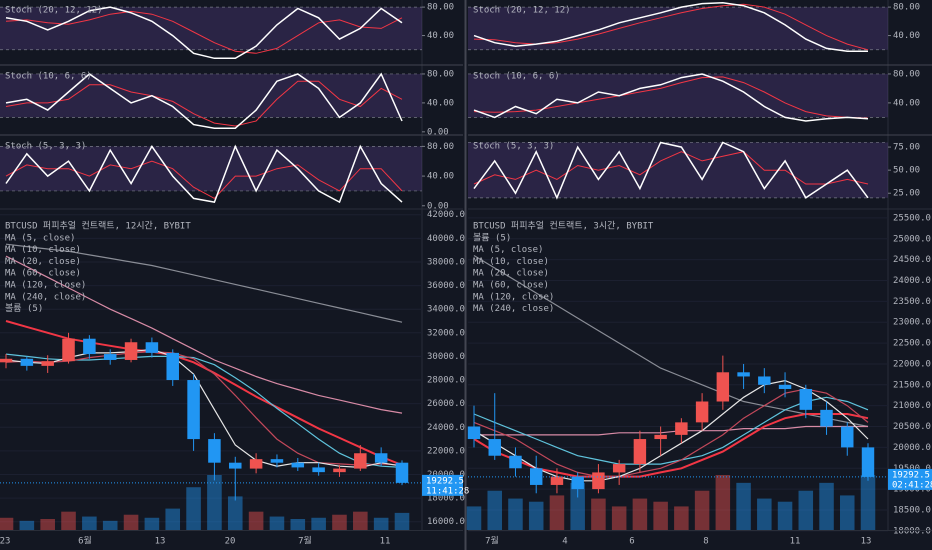 The height and width of the screenshot is (550, 932). Describe the element at coordinates (912, 260) in the screenshot. I see `y-tick-label: 24500.0` at that location.